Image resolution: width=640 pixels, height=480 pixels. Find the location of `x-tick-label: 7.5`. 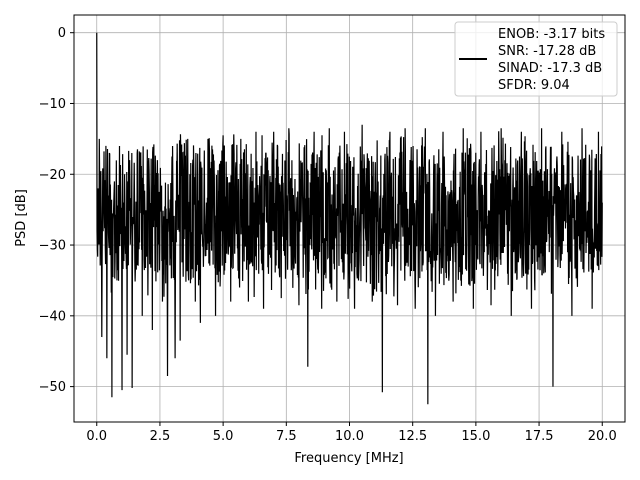

x-tick-label: 7.5 is located at coordinates (286, 436).